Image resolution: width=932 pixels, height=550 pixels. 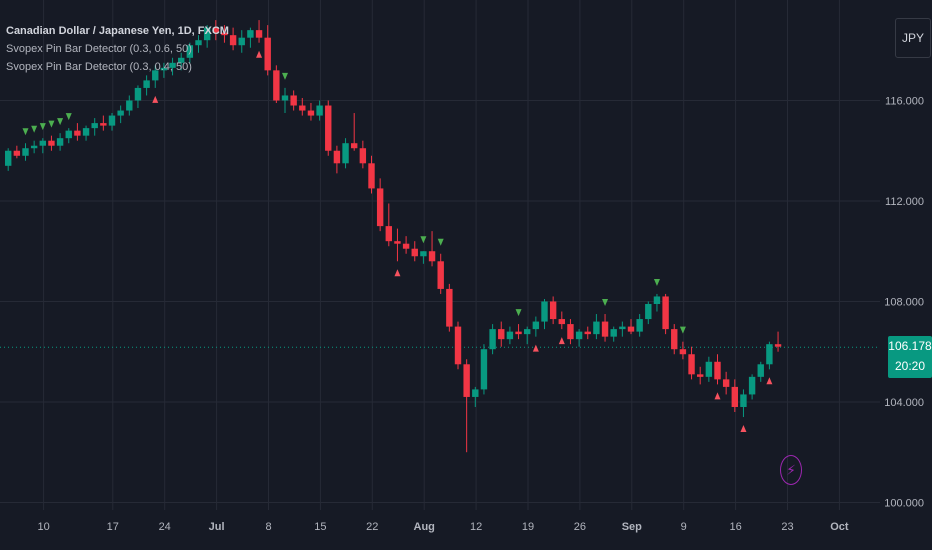 What do you see at coordinates (913, 38) in the screenshot?
I see `currency-button: JPY` at bounding box center [913, 38].